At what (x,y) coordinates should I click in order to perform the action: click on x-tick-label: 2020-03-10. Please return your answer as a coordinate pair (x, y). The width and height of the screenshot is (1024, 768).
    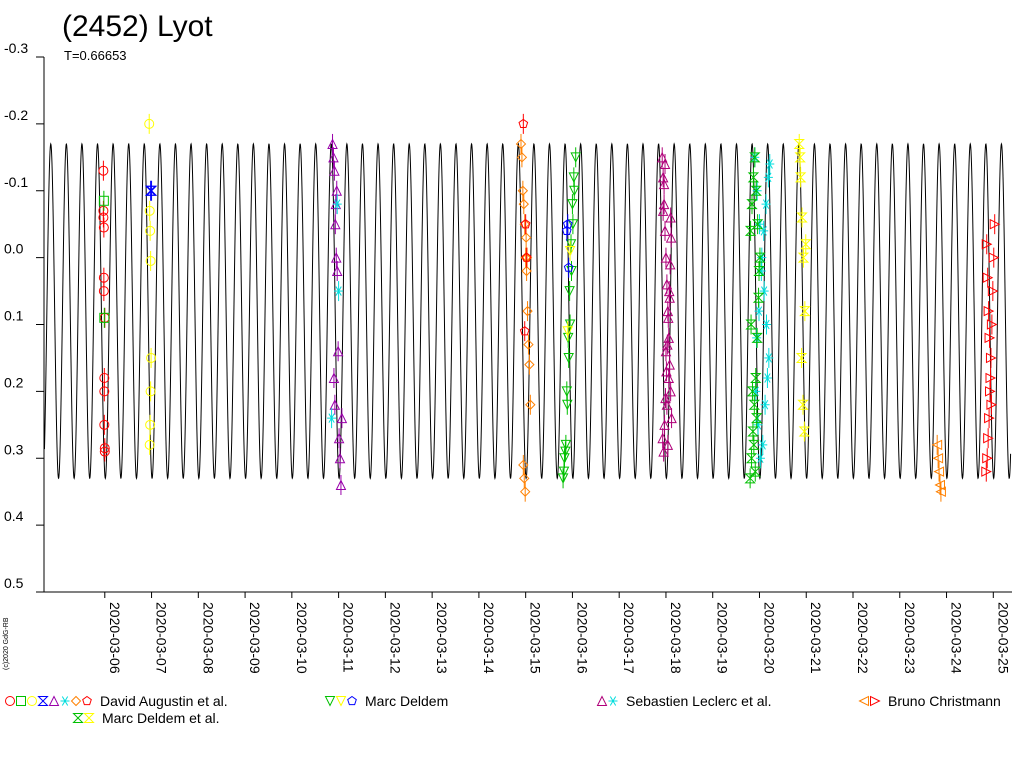
    Looking at the image, I should click on (302, 638).